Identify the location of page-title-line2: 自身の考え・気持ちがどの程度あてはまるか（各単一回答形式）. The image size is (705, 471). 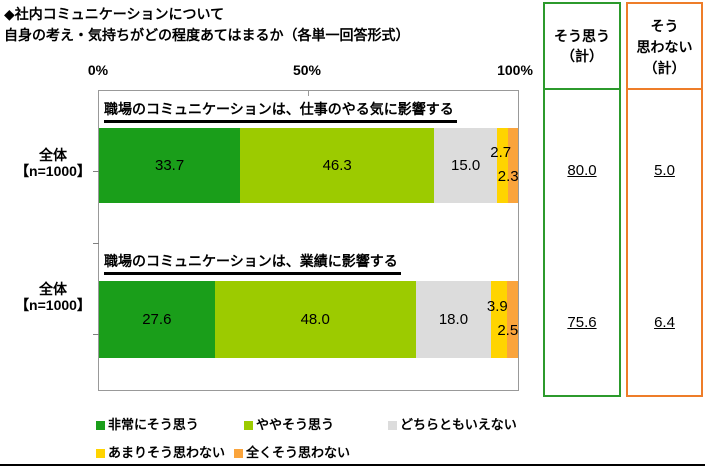
(207, 35).